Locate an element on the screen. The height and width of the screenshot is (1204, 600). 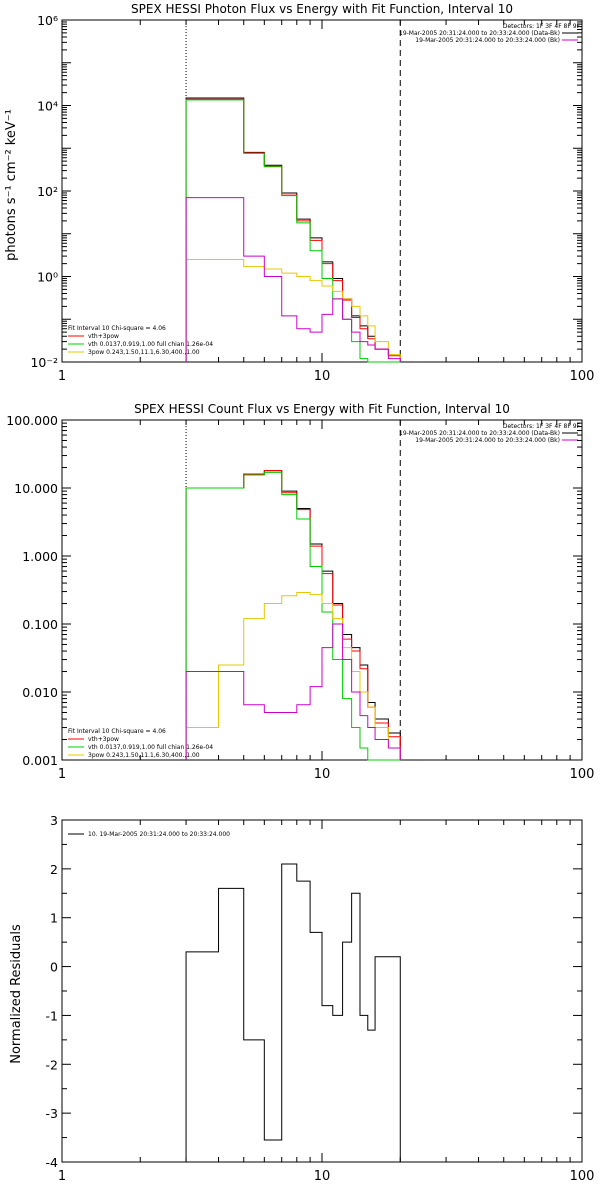
y-tick-label: -3 is located at coordinates (52, 1113).